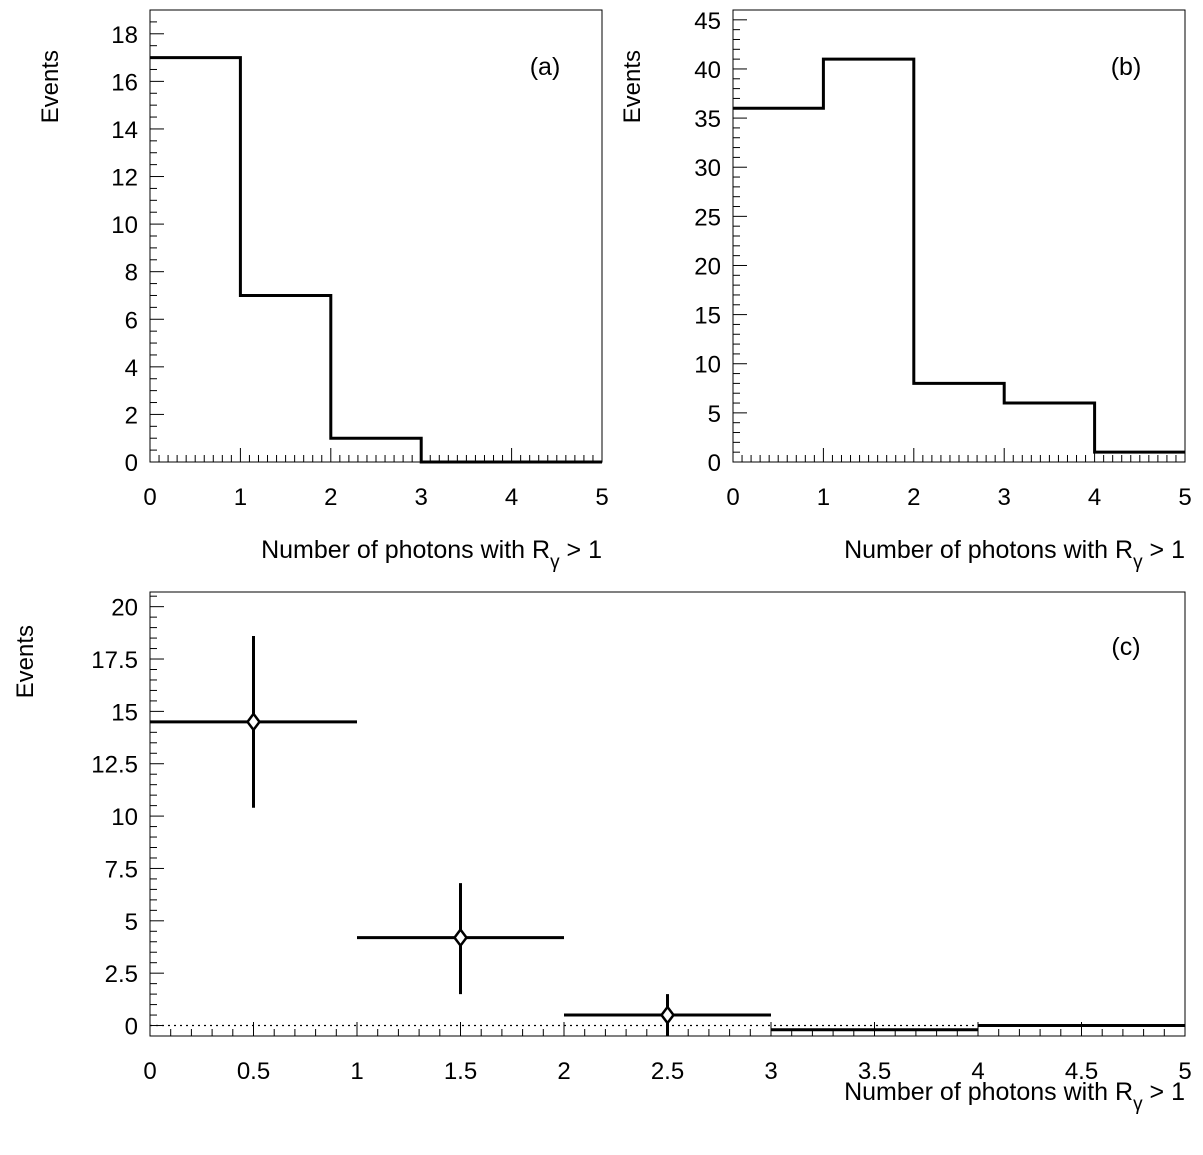 This screenshot has height=1155, width=1203. What do you see at coordinates (124, 82) in the screenshot?
I see `y-tick-label: 16` at bounding box center [124, 82].